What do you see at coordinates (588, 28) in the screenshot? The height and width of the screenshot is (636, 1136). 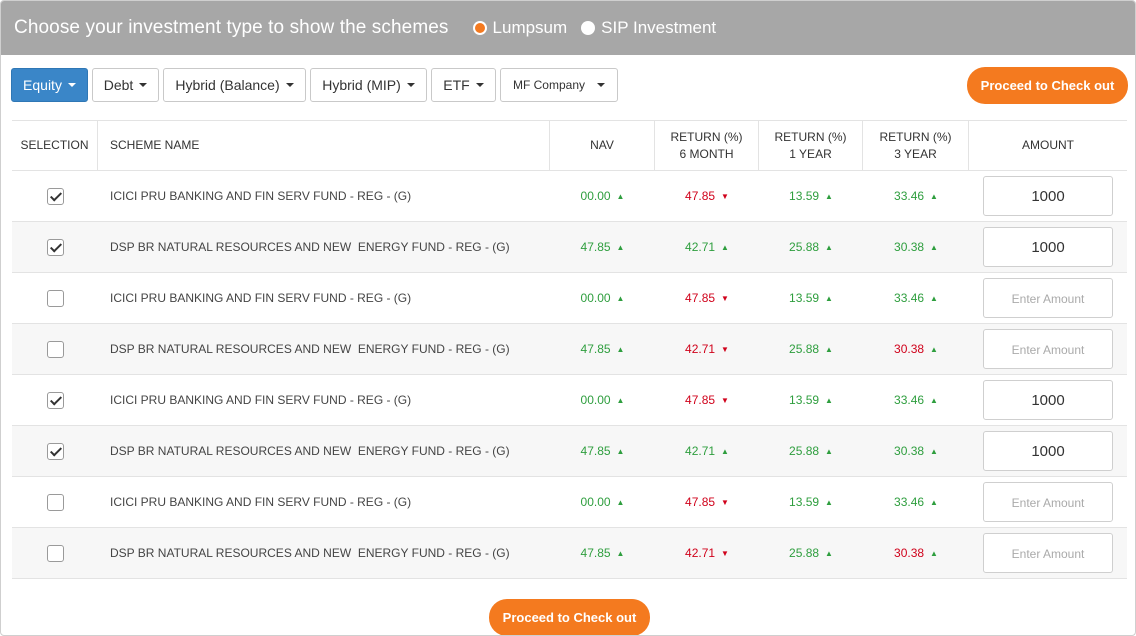 I see `radio-unselected-icon` at bounding box center [588, 28].